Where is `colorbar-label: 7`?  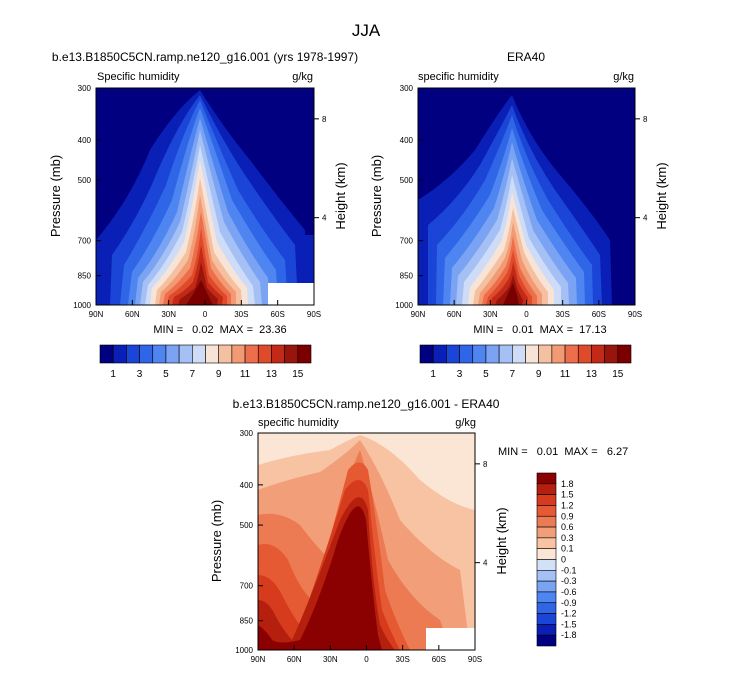 colorbar-label: 7 is located at coordinates (193, 374).